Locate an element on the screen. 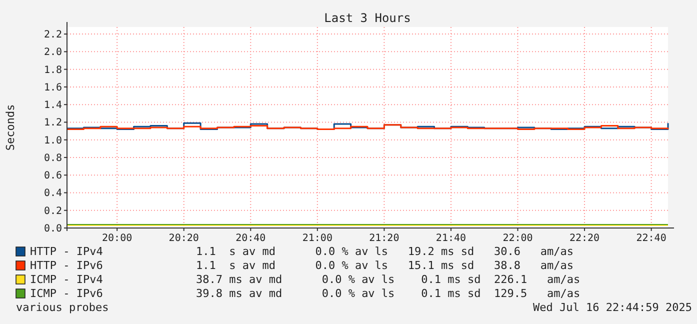  legend-label: ICMP - IPv4 is located at coordinates (67, 279).